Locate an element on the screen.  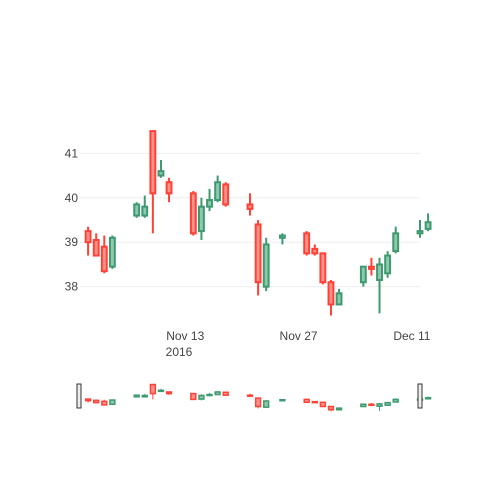
y-axis: 38 39 40 41 is located at coordinates (72, 219).